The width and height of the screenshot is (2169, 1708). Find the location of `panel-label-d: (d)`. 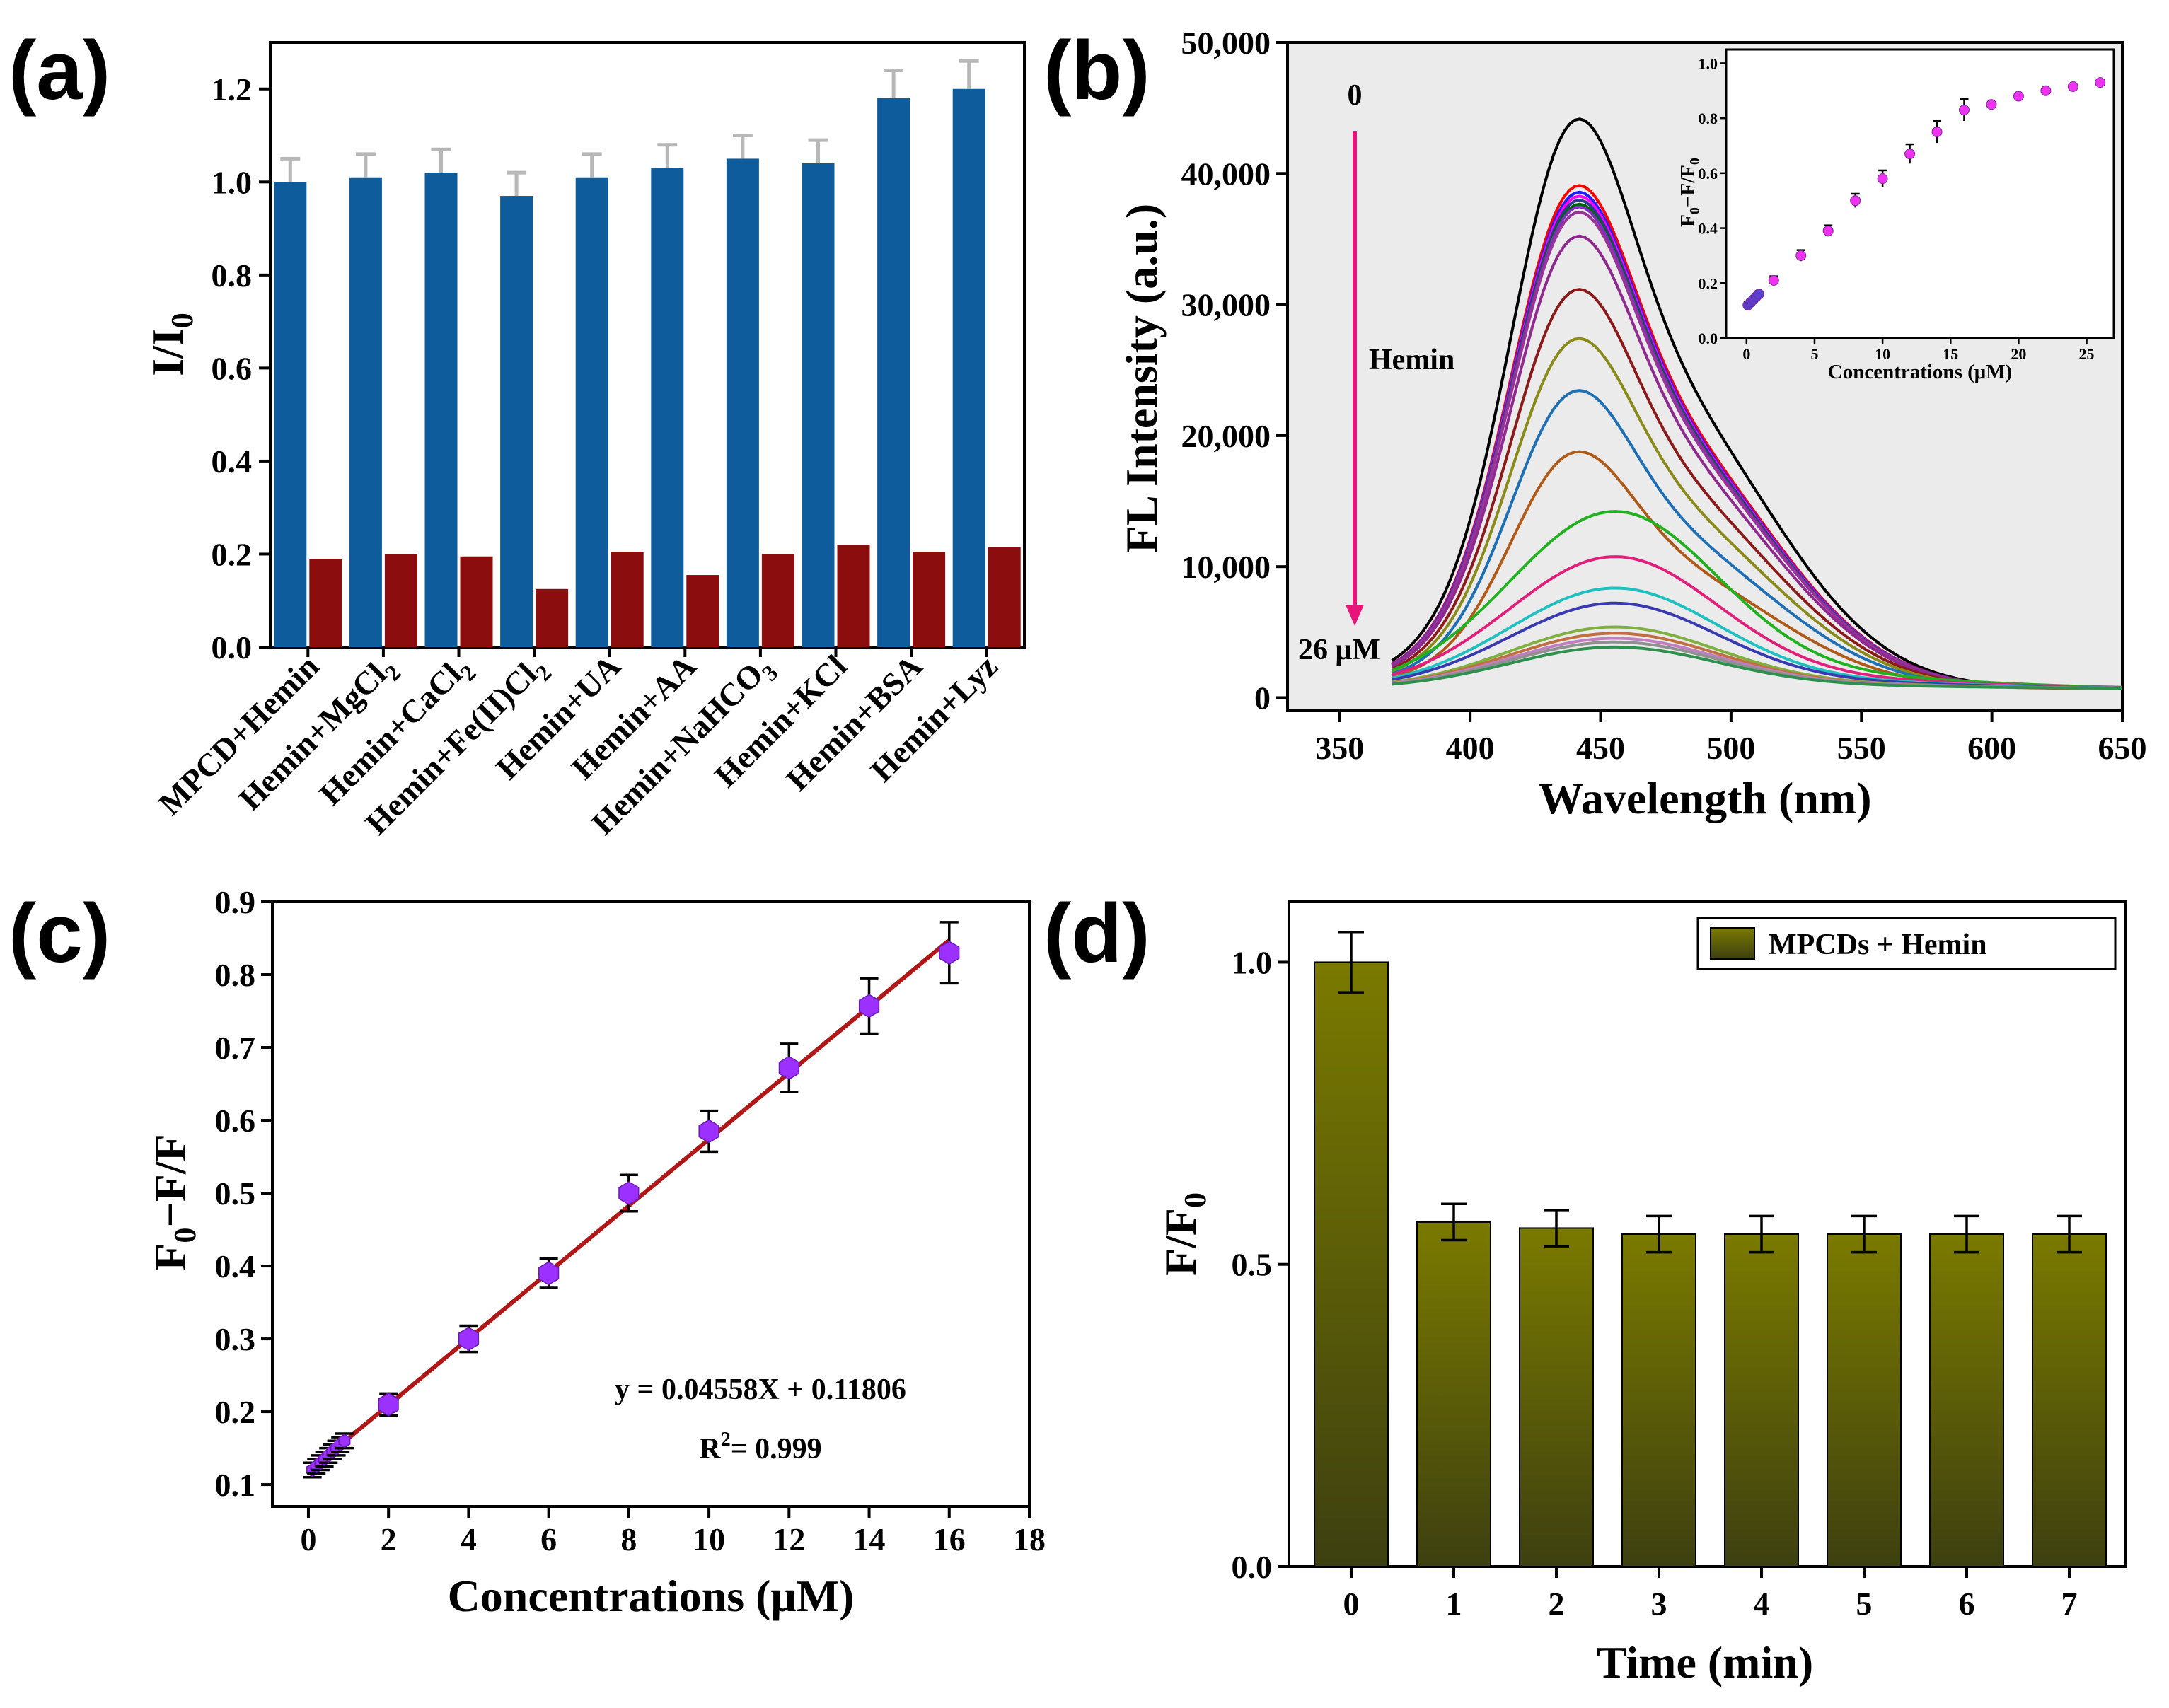

panel-label-d: (d) is located at coordinates (1096, 933).